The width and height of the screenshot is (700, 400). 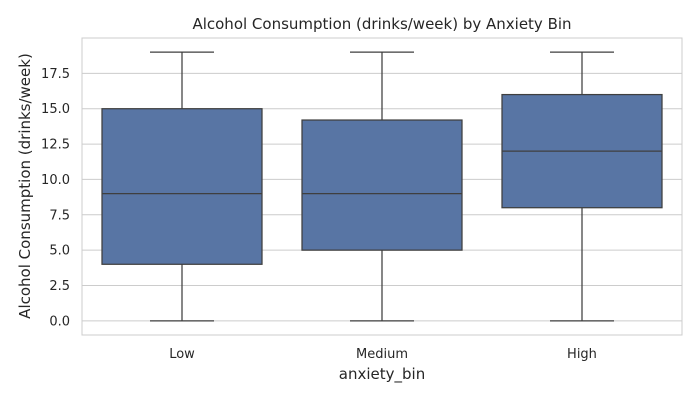 What do you see at coordinates (582, 354) in the screenshot?
I see `x-tick-label: High` at bounding box center [582, 354].